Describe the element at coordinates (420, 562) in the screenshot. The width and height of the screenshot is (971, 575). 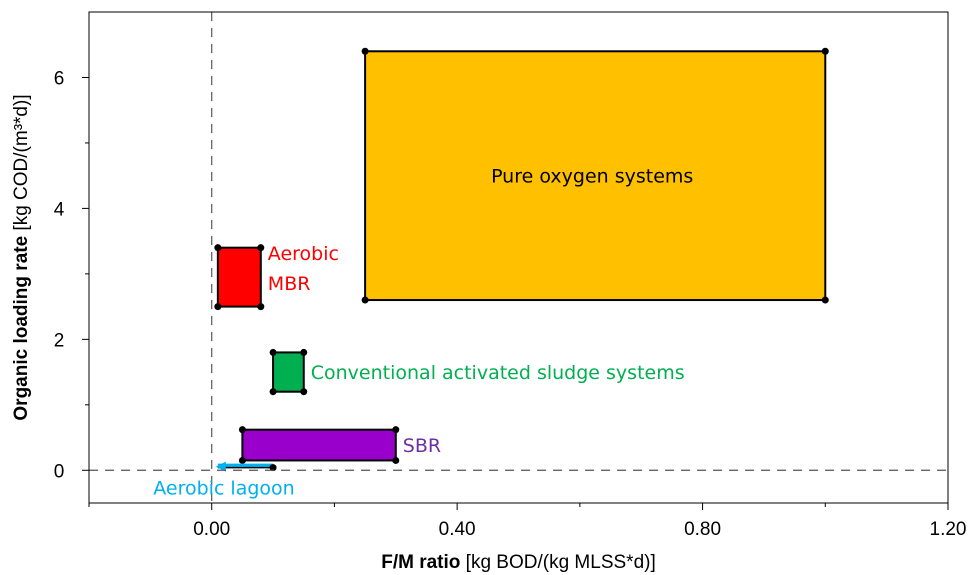
I see `x-axis-title-bold: F/M ratio` at that location.